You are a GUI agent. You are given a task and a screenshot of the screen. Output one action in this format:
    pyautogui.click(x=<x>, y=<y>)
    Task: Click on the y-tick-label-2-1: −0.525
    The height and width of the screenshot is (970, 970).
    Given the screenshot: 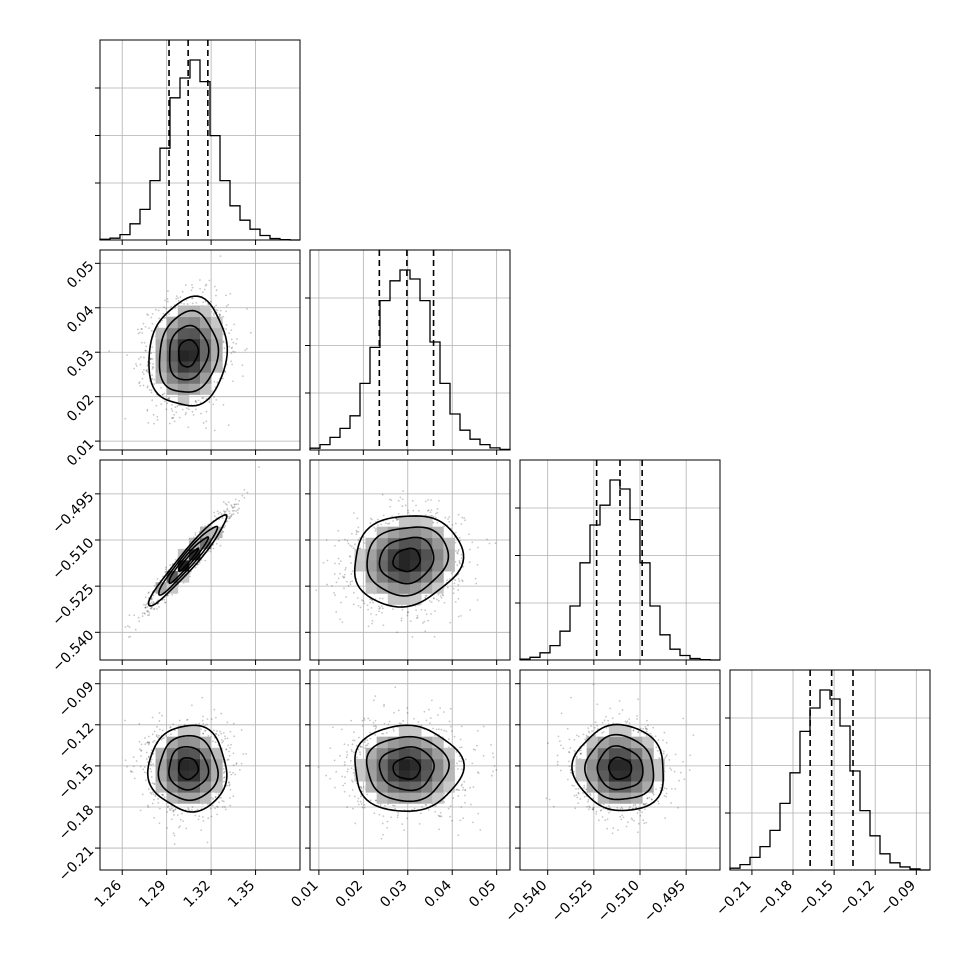 What is the action you would take?
    pyautogui.click(x=73, y=605)
    